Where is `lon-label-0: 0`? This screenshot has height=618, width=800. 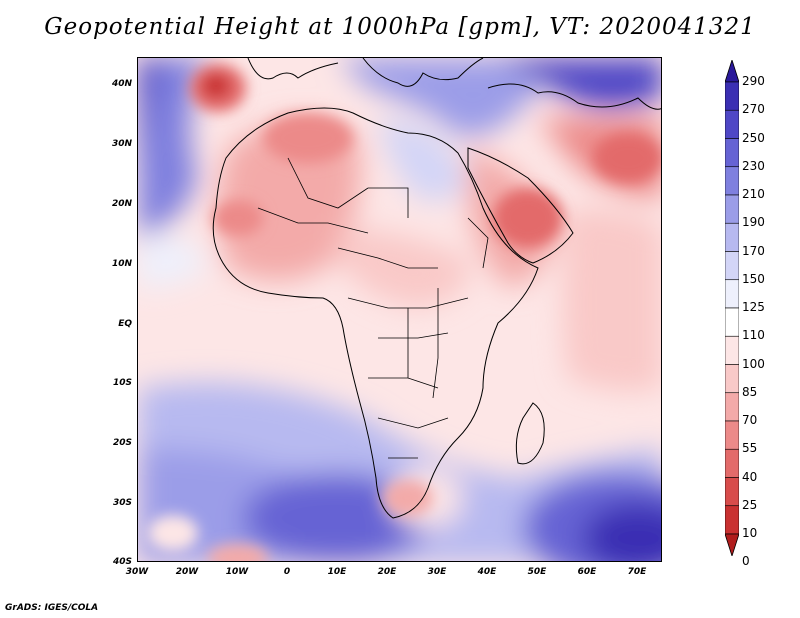
lon-label-0: 0 is located at coordinates (287, 572).